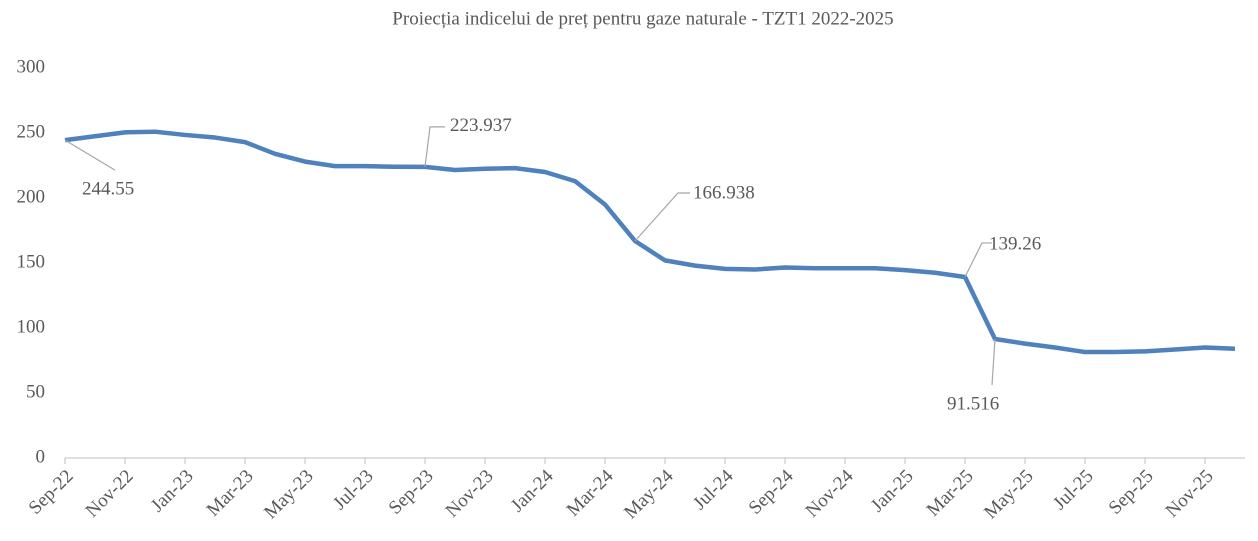 Image resolution: width=1258 pixels, height=541 pixels. Describe the element at coordinates (35, 391) in the screenshot. I see `y-tick-label: 50` at that location.